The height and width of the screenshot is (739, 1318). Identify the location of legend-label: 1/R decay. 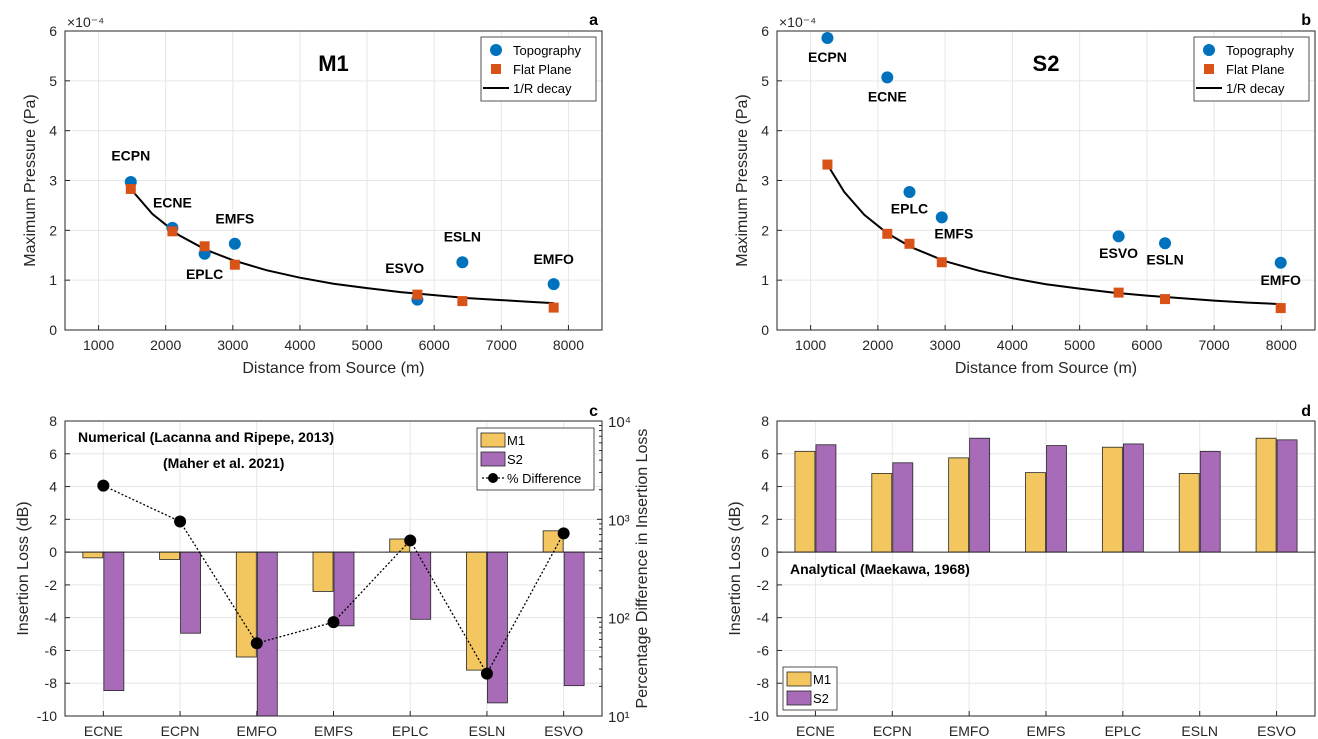
(1255, 88).